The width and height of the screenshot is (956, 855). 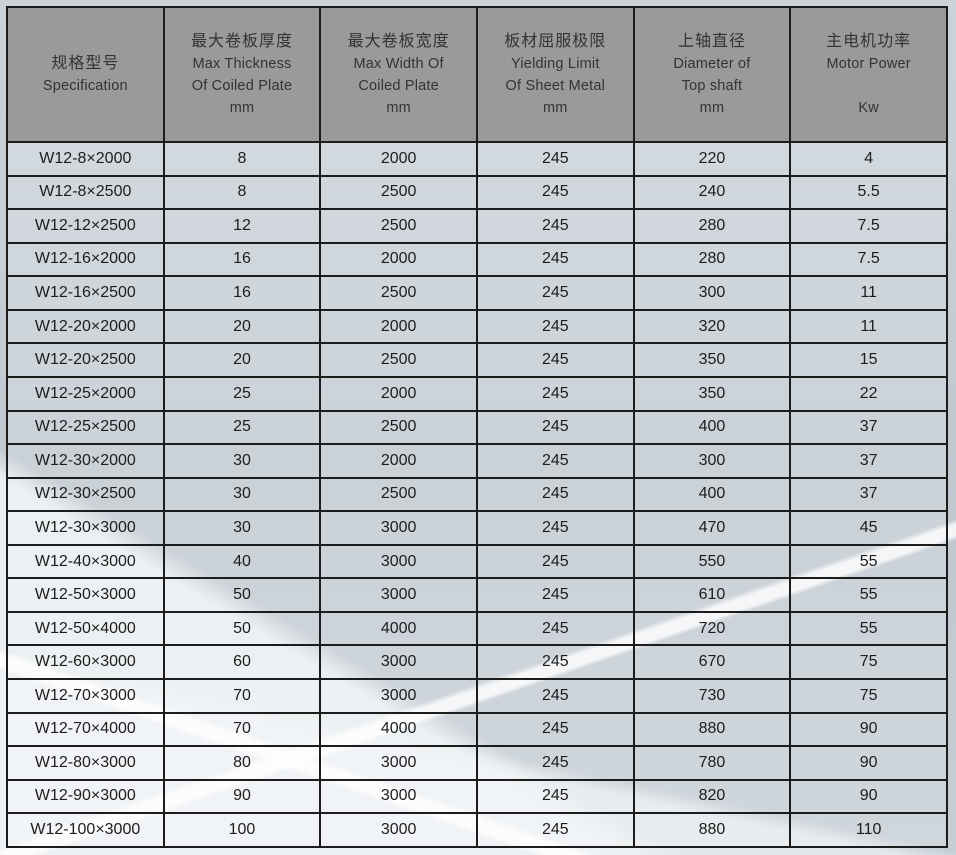 I want to click on spec-cell: W12-8×2000, so click(x=85, y=159).